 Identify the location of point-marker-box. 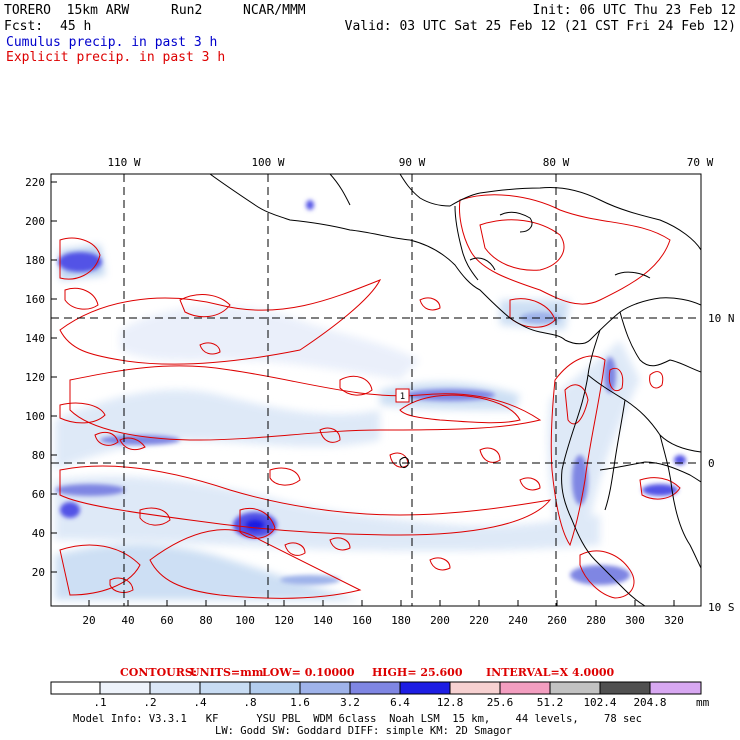
(402, 395).